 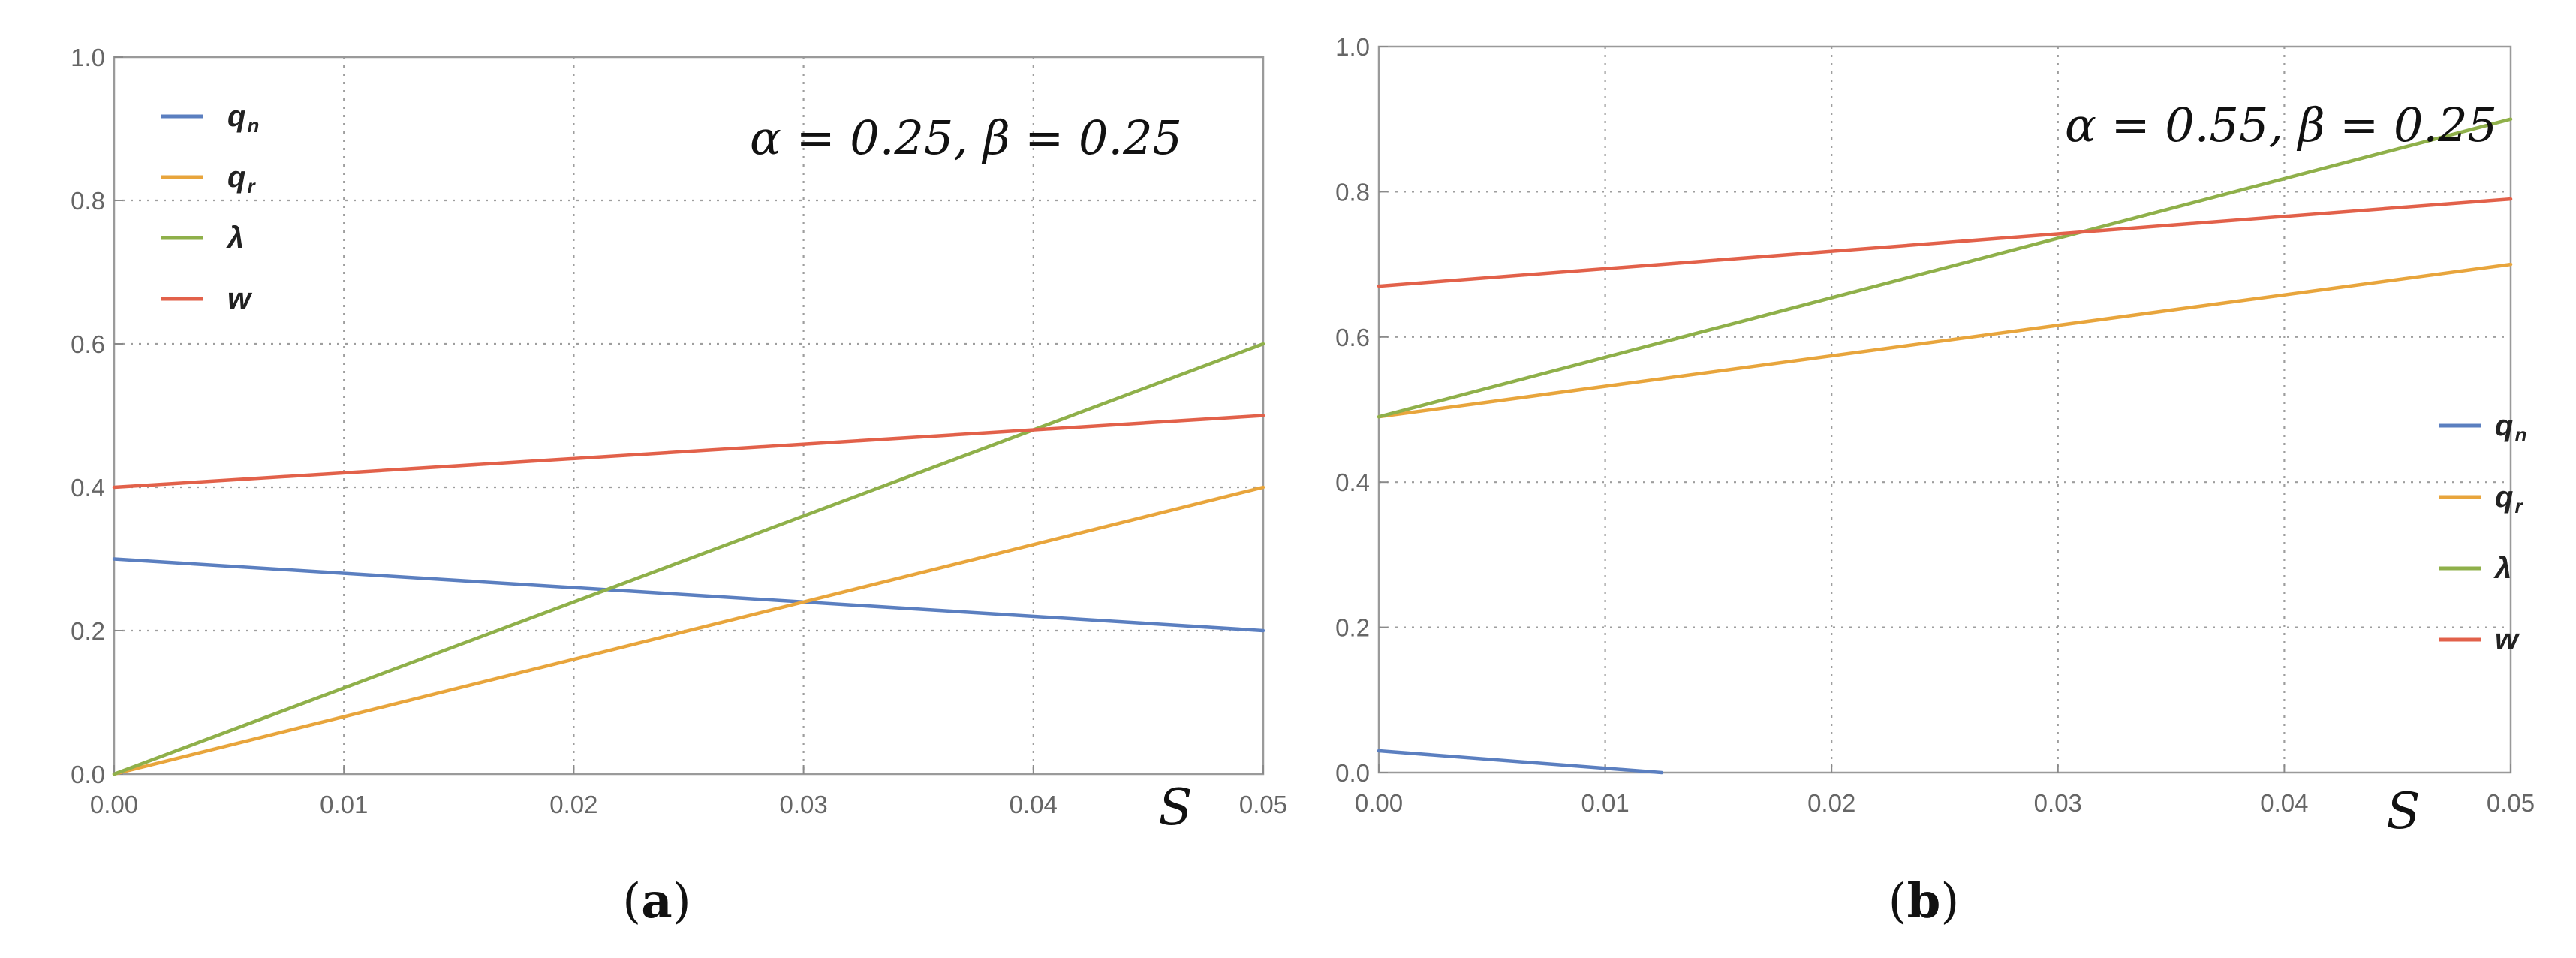 What do you see at coordinates (1924, 901) in the screenshot?
I see `panel-label: (b)` at bounding box center [1924, 901].